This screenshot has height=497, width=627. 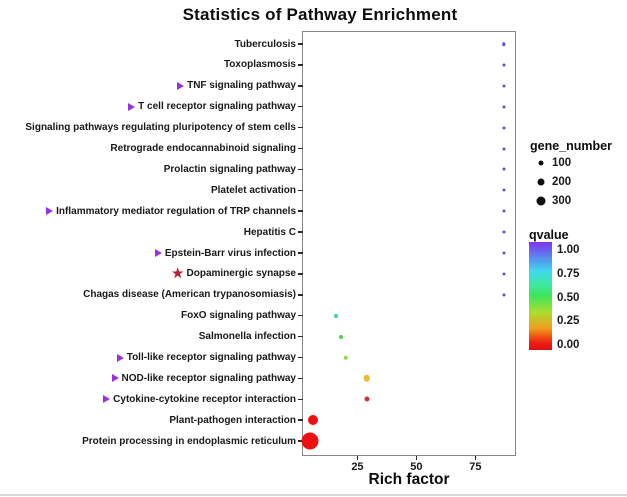 What do you see at coordinates (148, 253) in the screenshot?
I see `y-axis-label-row: Epstein-Barr virus infection` at bounding box center [148, 253].